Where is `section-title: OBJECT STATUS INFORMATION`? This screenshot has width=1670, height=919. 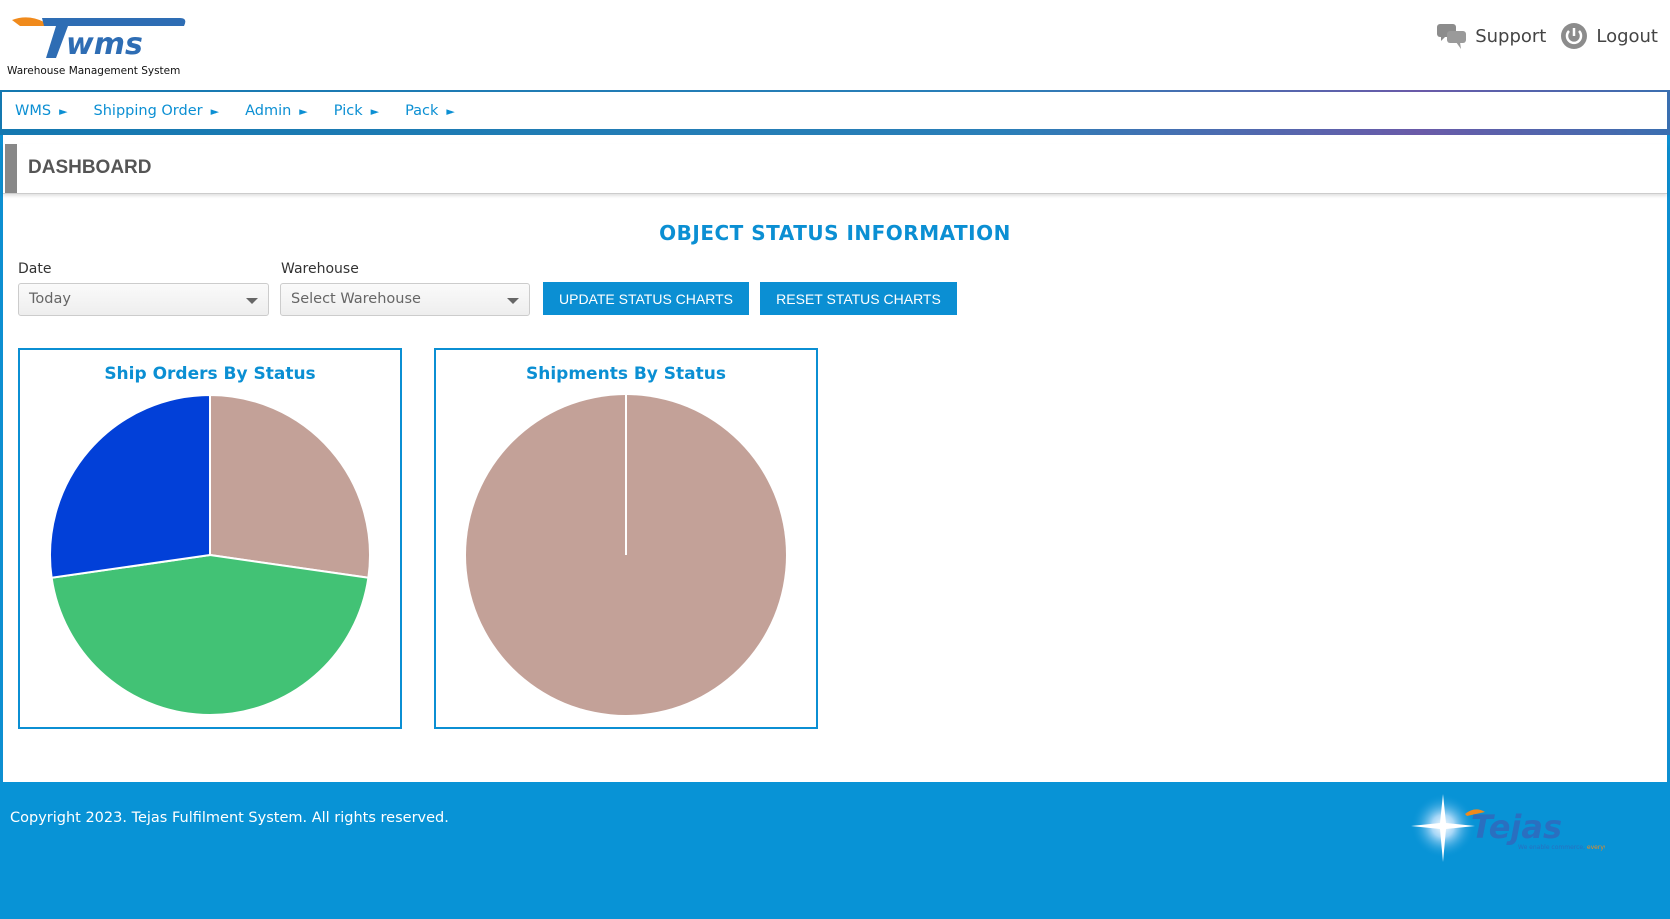
section-title: OBJECT STATUS INFORMATION is located at coordinates (835, 233).